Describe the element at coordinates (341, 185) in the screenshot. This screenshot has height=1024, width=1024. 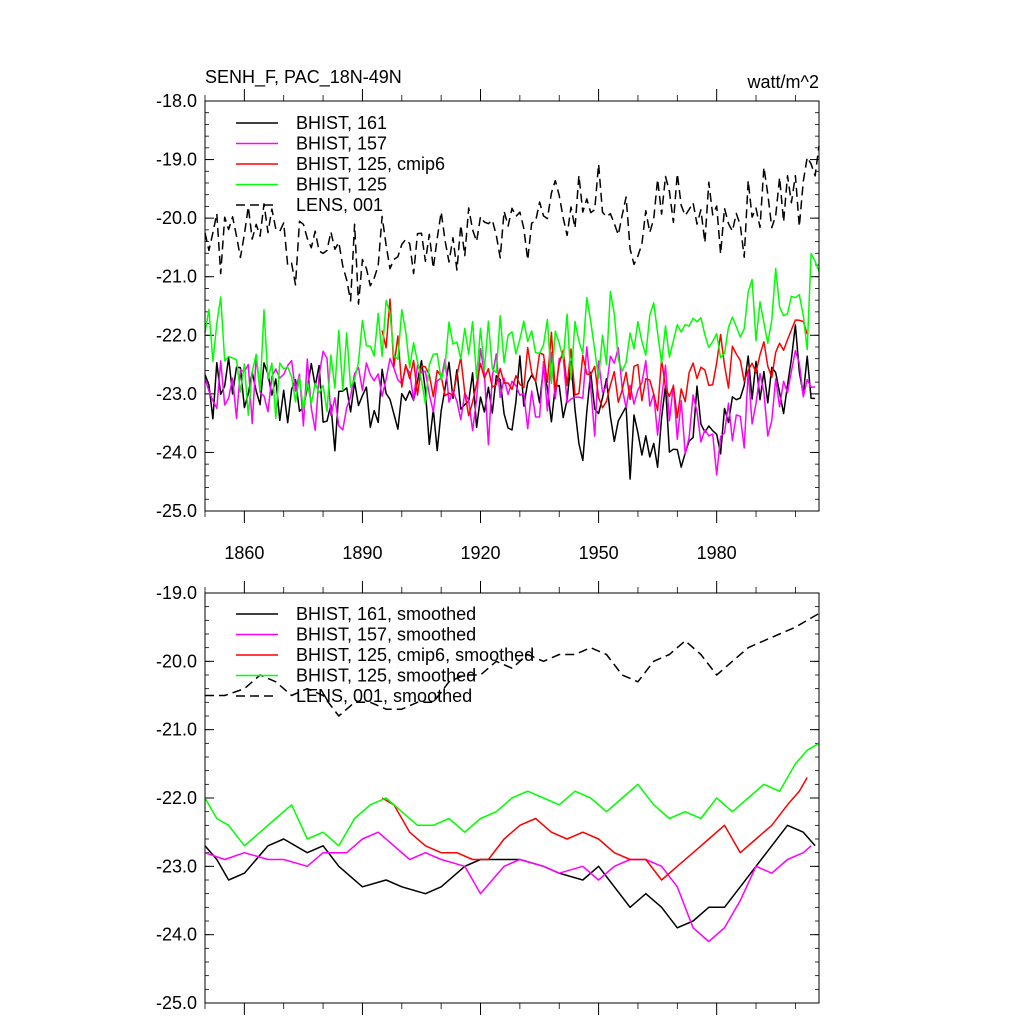
I see `legend-label: BHIST, 125` at that location.